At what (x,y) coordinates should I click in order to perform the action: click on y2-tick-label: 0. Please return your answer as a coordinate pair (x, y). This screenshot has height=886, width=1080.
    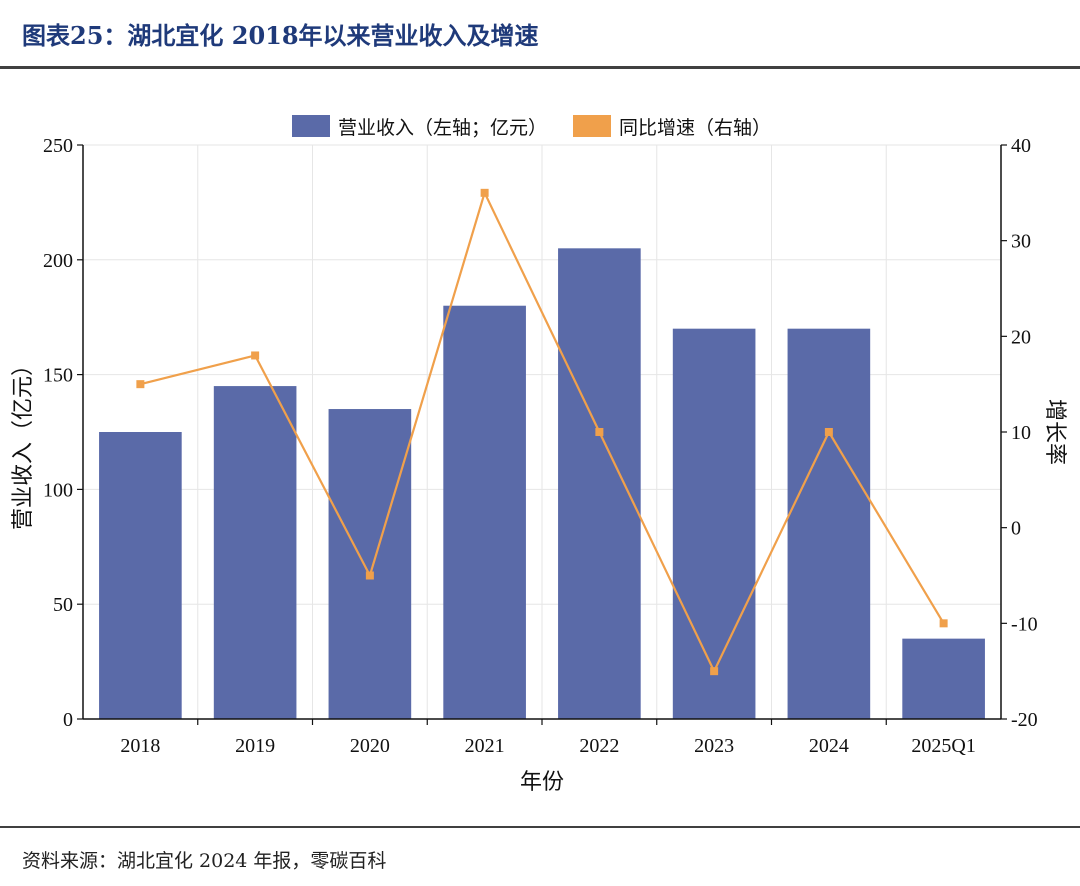
    Looking at the image, I should click on (1016, 529).